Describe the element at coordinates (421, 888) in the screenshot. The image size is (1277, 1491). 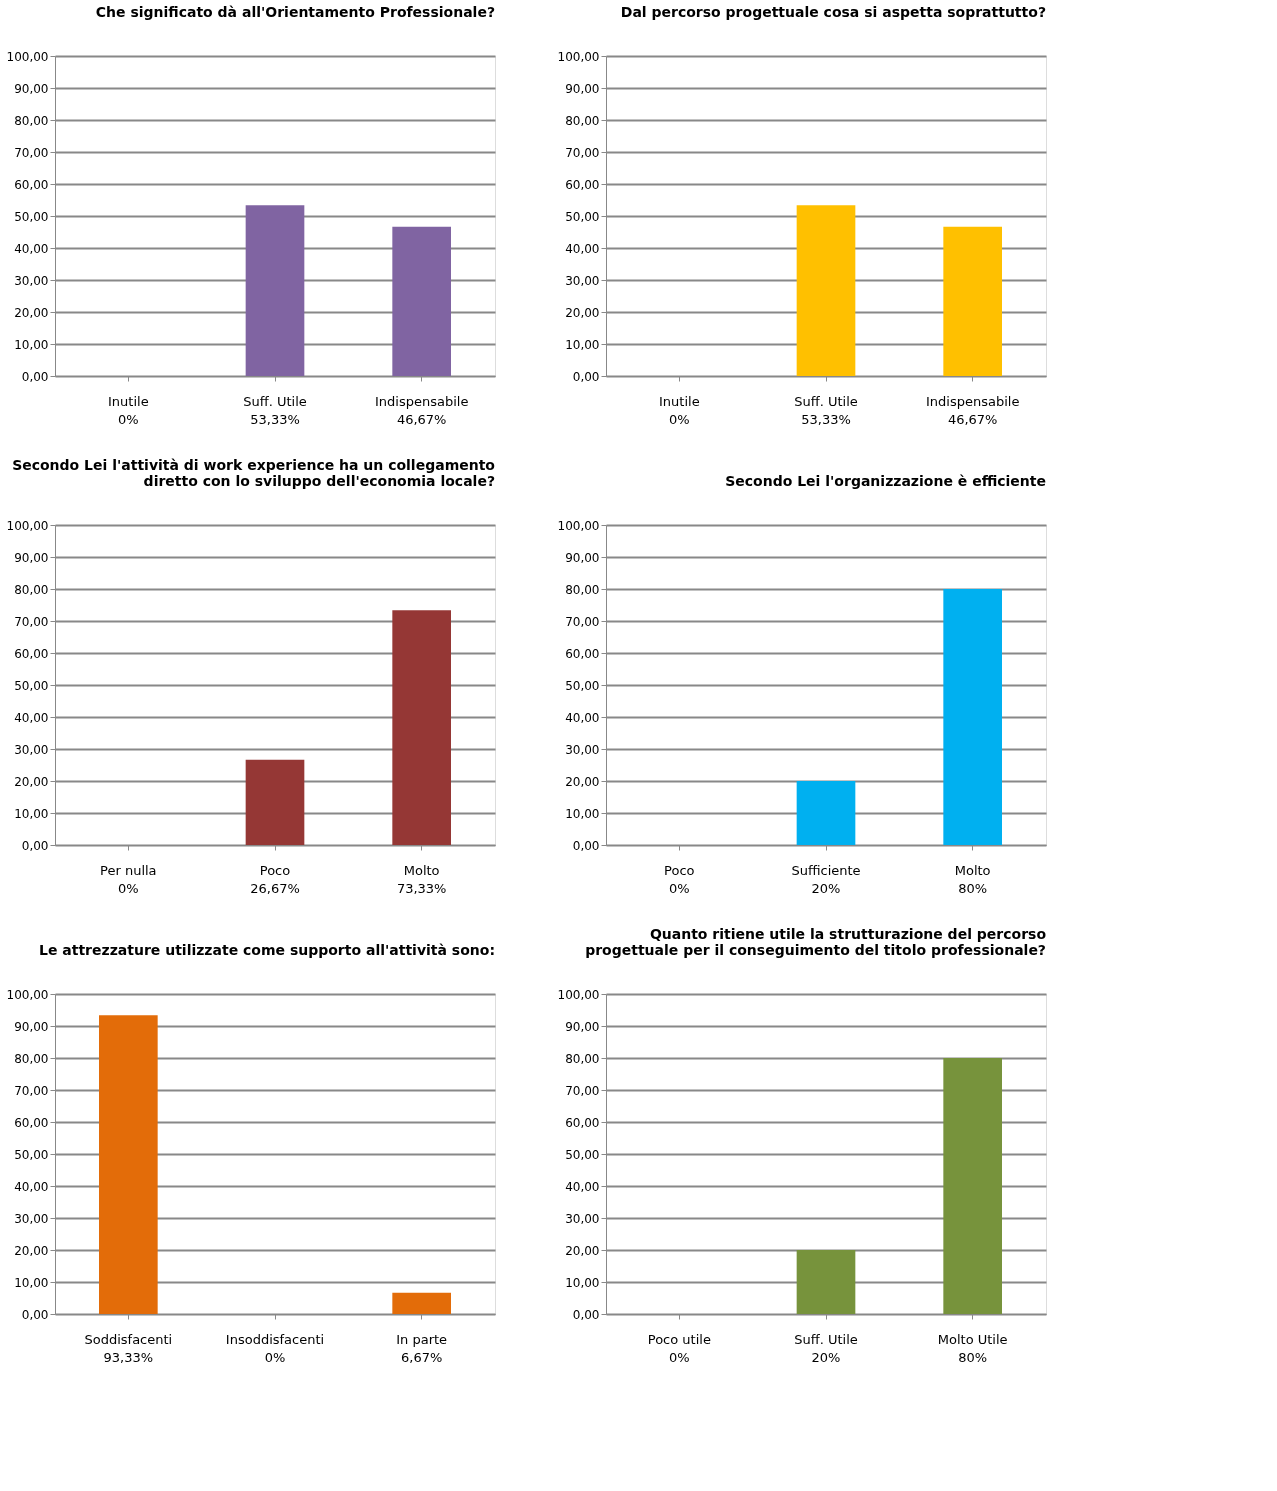
I see `data-label: 73,33%` at that location.